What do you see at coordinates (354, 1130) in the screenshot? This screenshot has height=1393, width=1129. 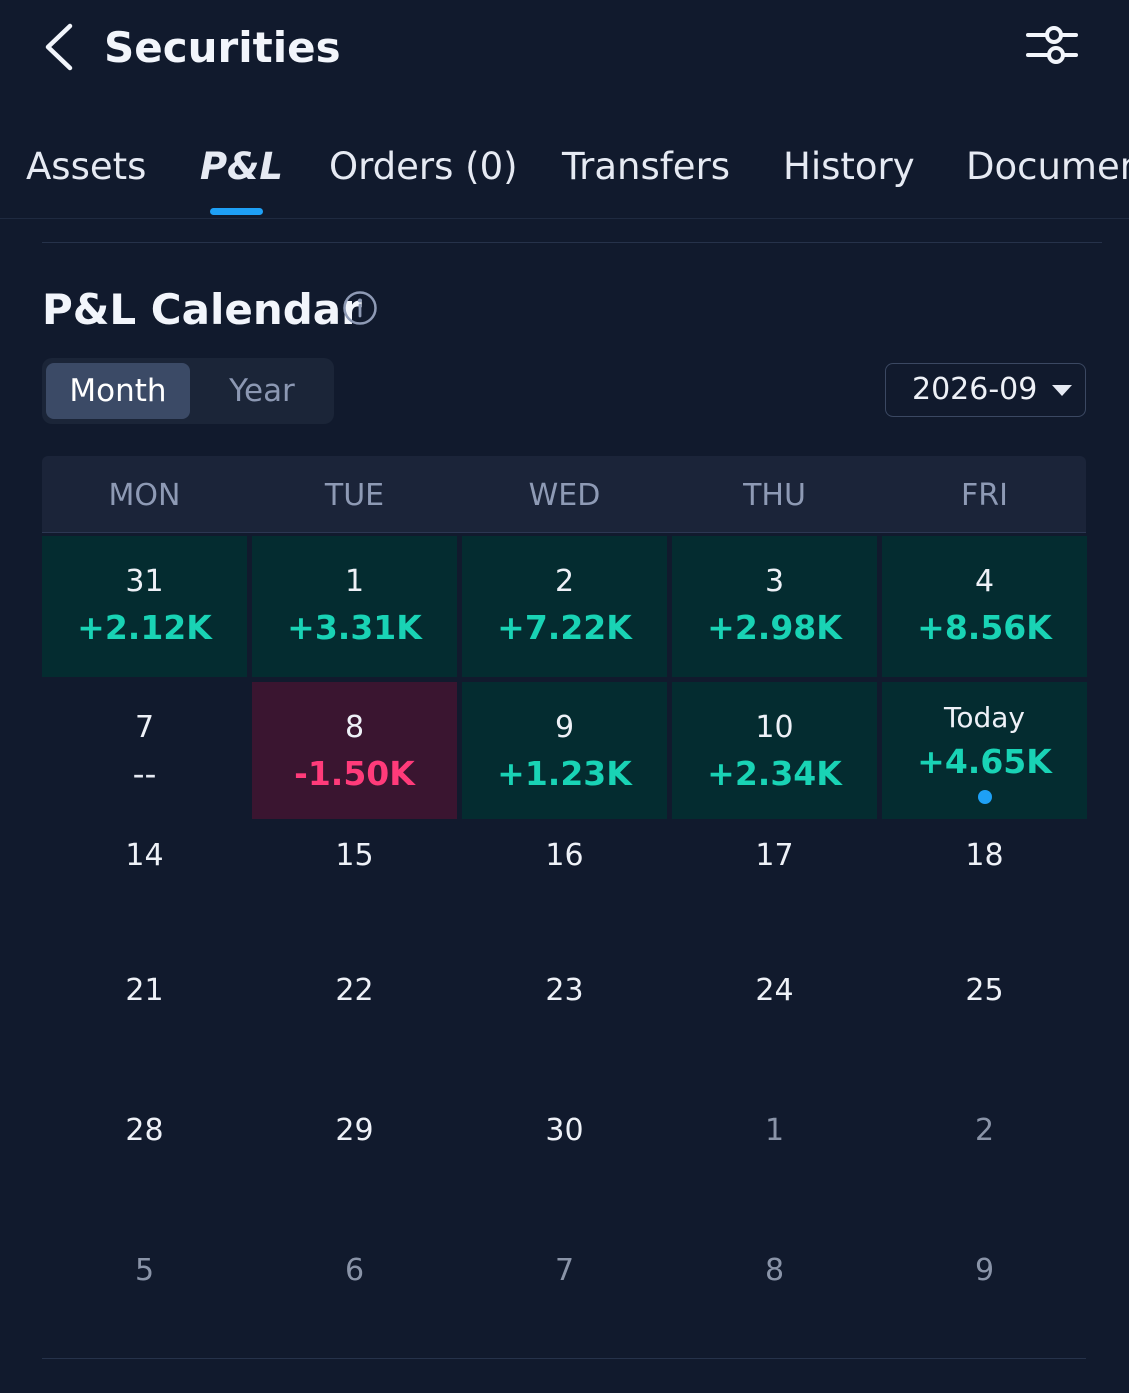 I see `day-number: 29` at bounding box center [354, 1130].